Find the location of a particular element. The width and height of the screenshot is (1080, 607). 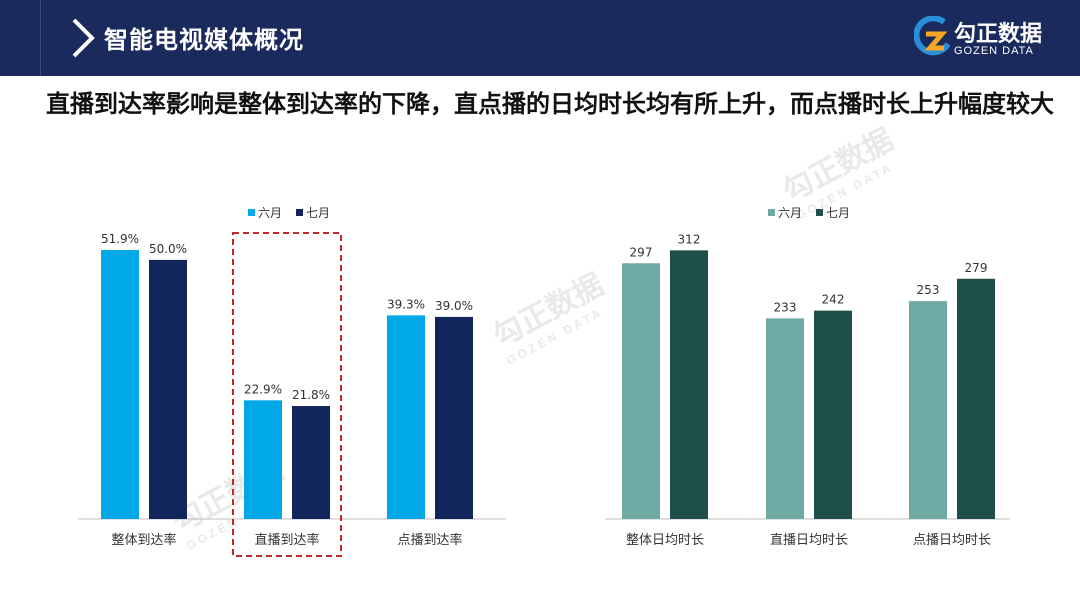

category-label: 整体日均时长 is located at coordinates (665, 540).